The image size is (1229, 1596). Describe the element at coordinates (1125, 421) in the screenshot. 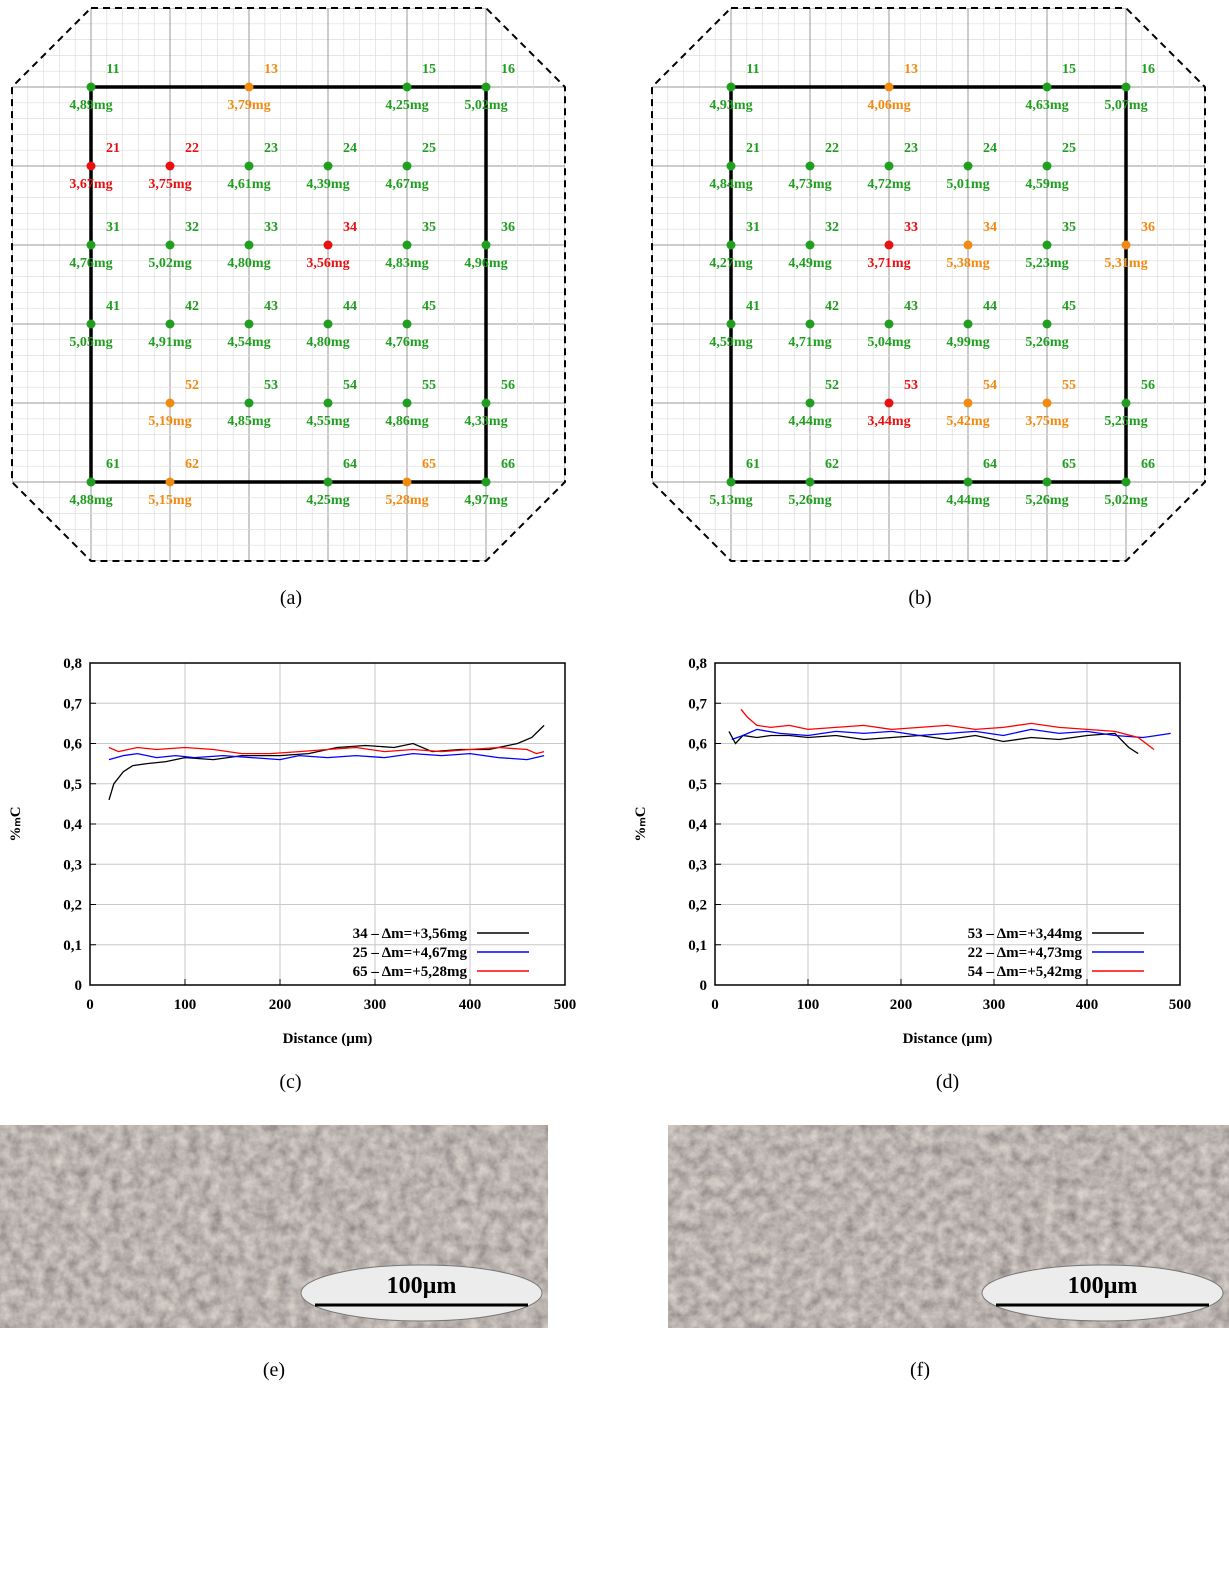

I see `point-mass: 5,25mg` at that location.